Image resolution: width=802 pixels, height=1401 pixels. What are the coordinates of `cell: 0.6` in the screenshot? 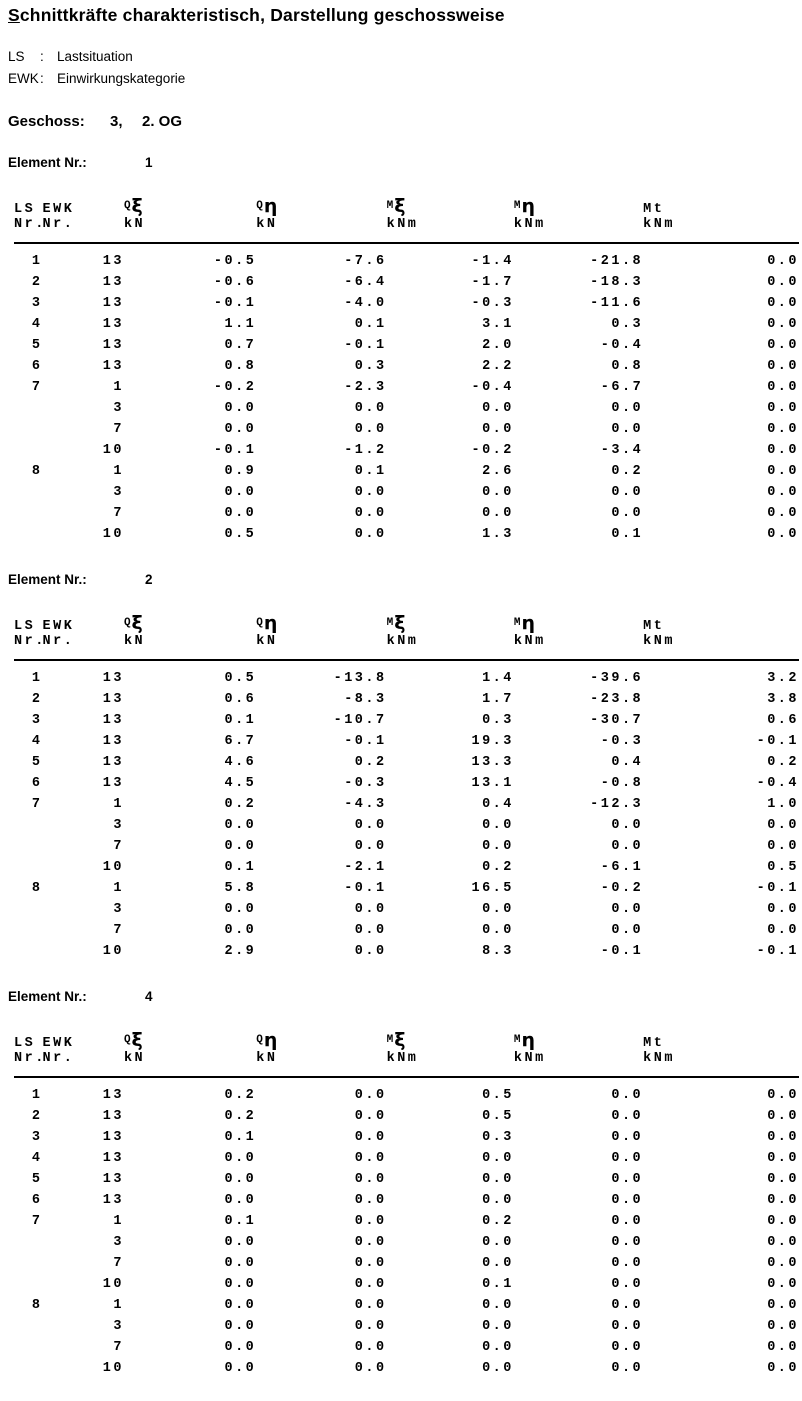 It's located at (240, 699).